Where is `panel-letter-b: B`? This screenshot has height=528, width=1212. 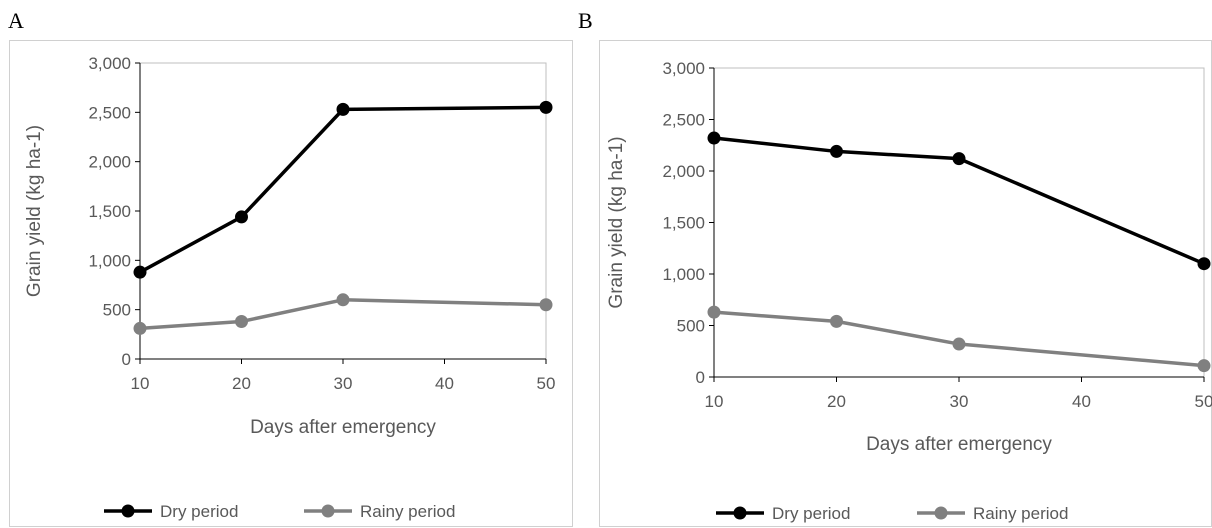
panel-letter-b: B is located at coordinates (585, 20).